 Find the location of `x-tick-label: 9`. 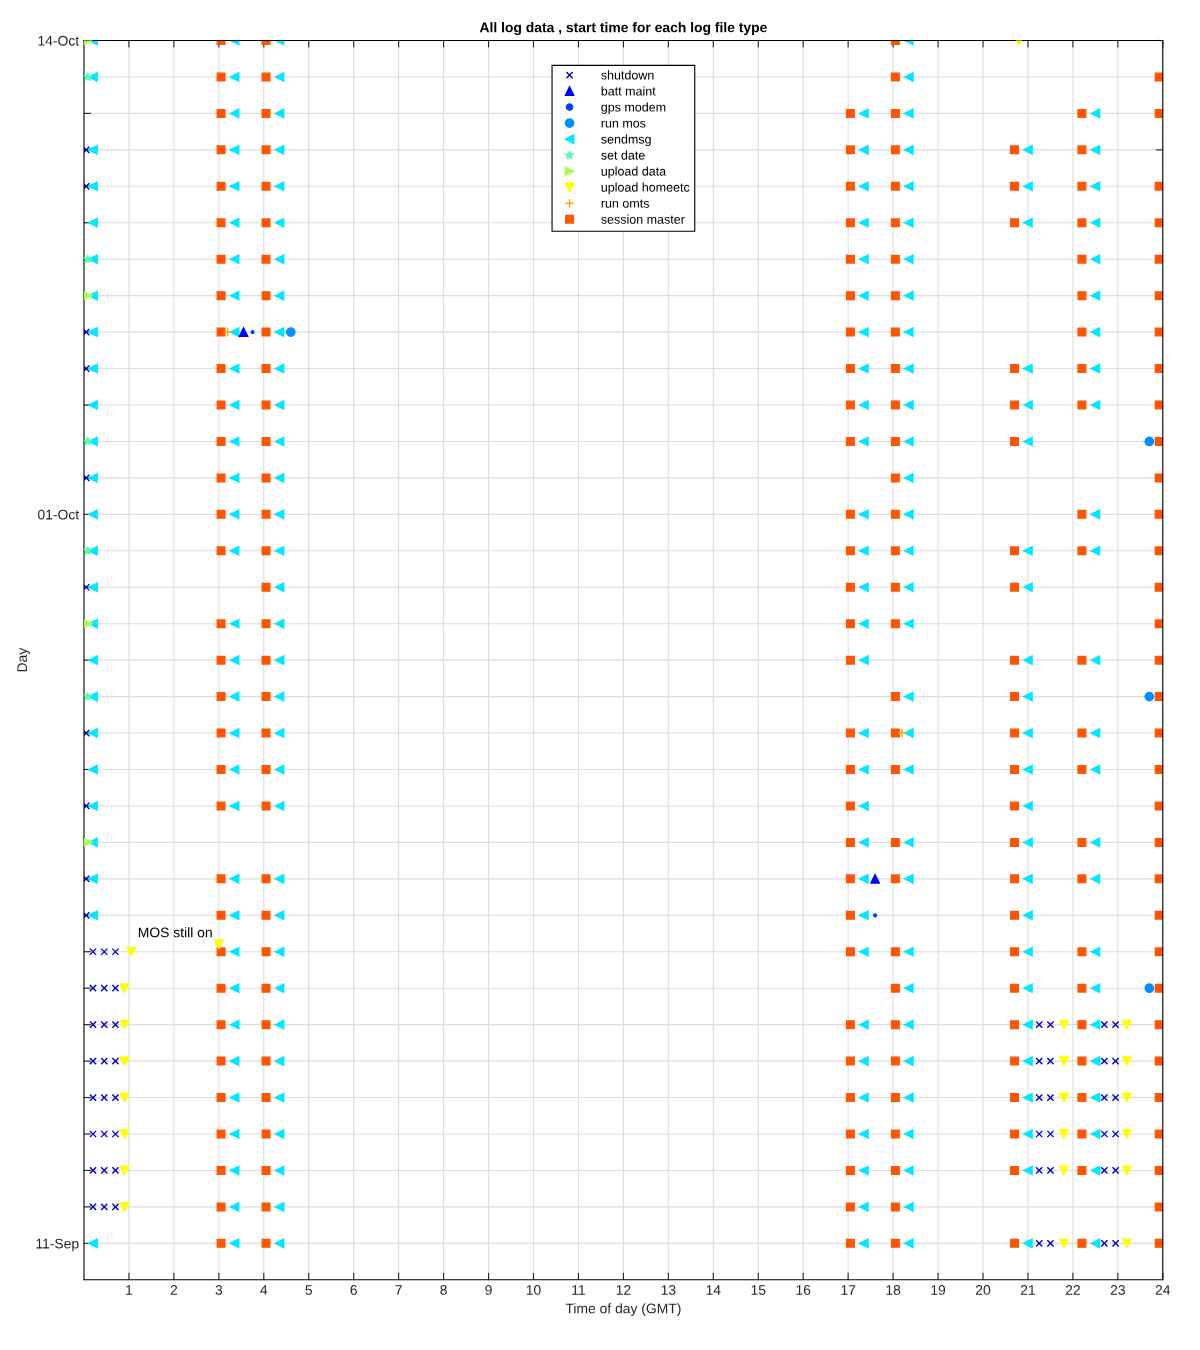

x-tick-label: 9 is located at coordinates (488, 1290).